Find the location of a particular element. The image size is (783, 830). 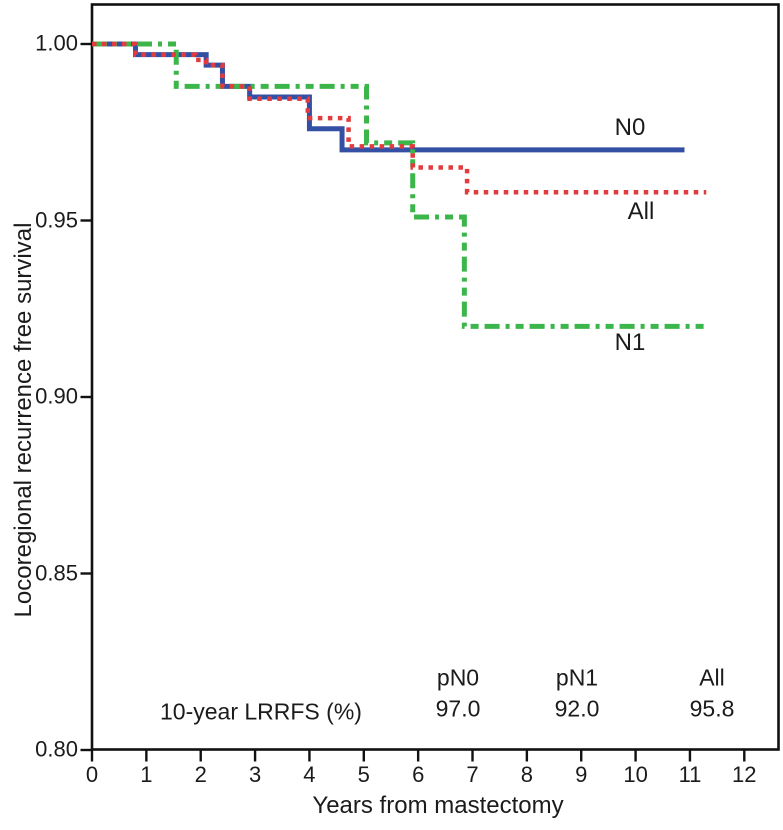

x-axis-title: Years from mastectomy is located at coordinates (438, 805).